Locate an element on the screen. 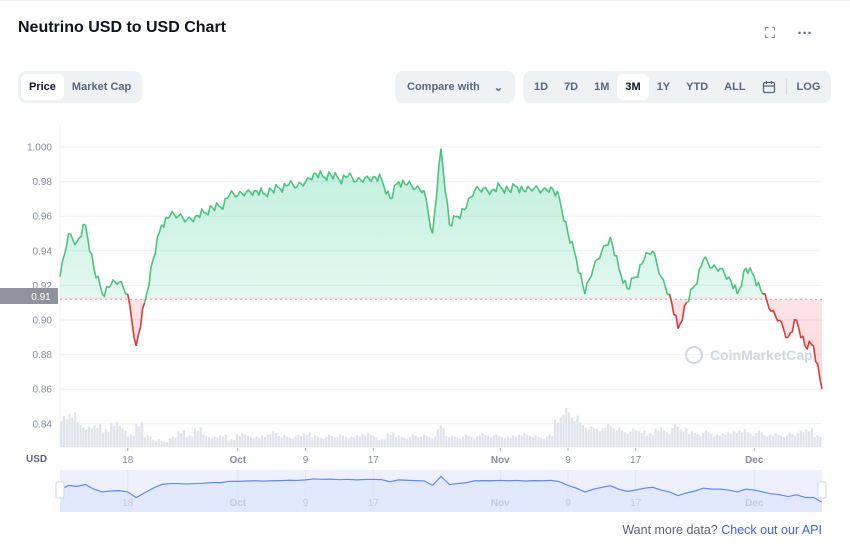 The height and width of the screenshot is (550, 850). navigator-handle-right is located at coordinates (822, 490).